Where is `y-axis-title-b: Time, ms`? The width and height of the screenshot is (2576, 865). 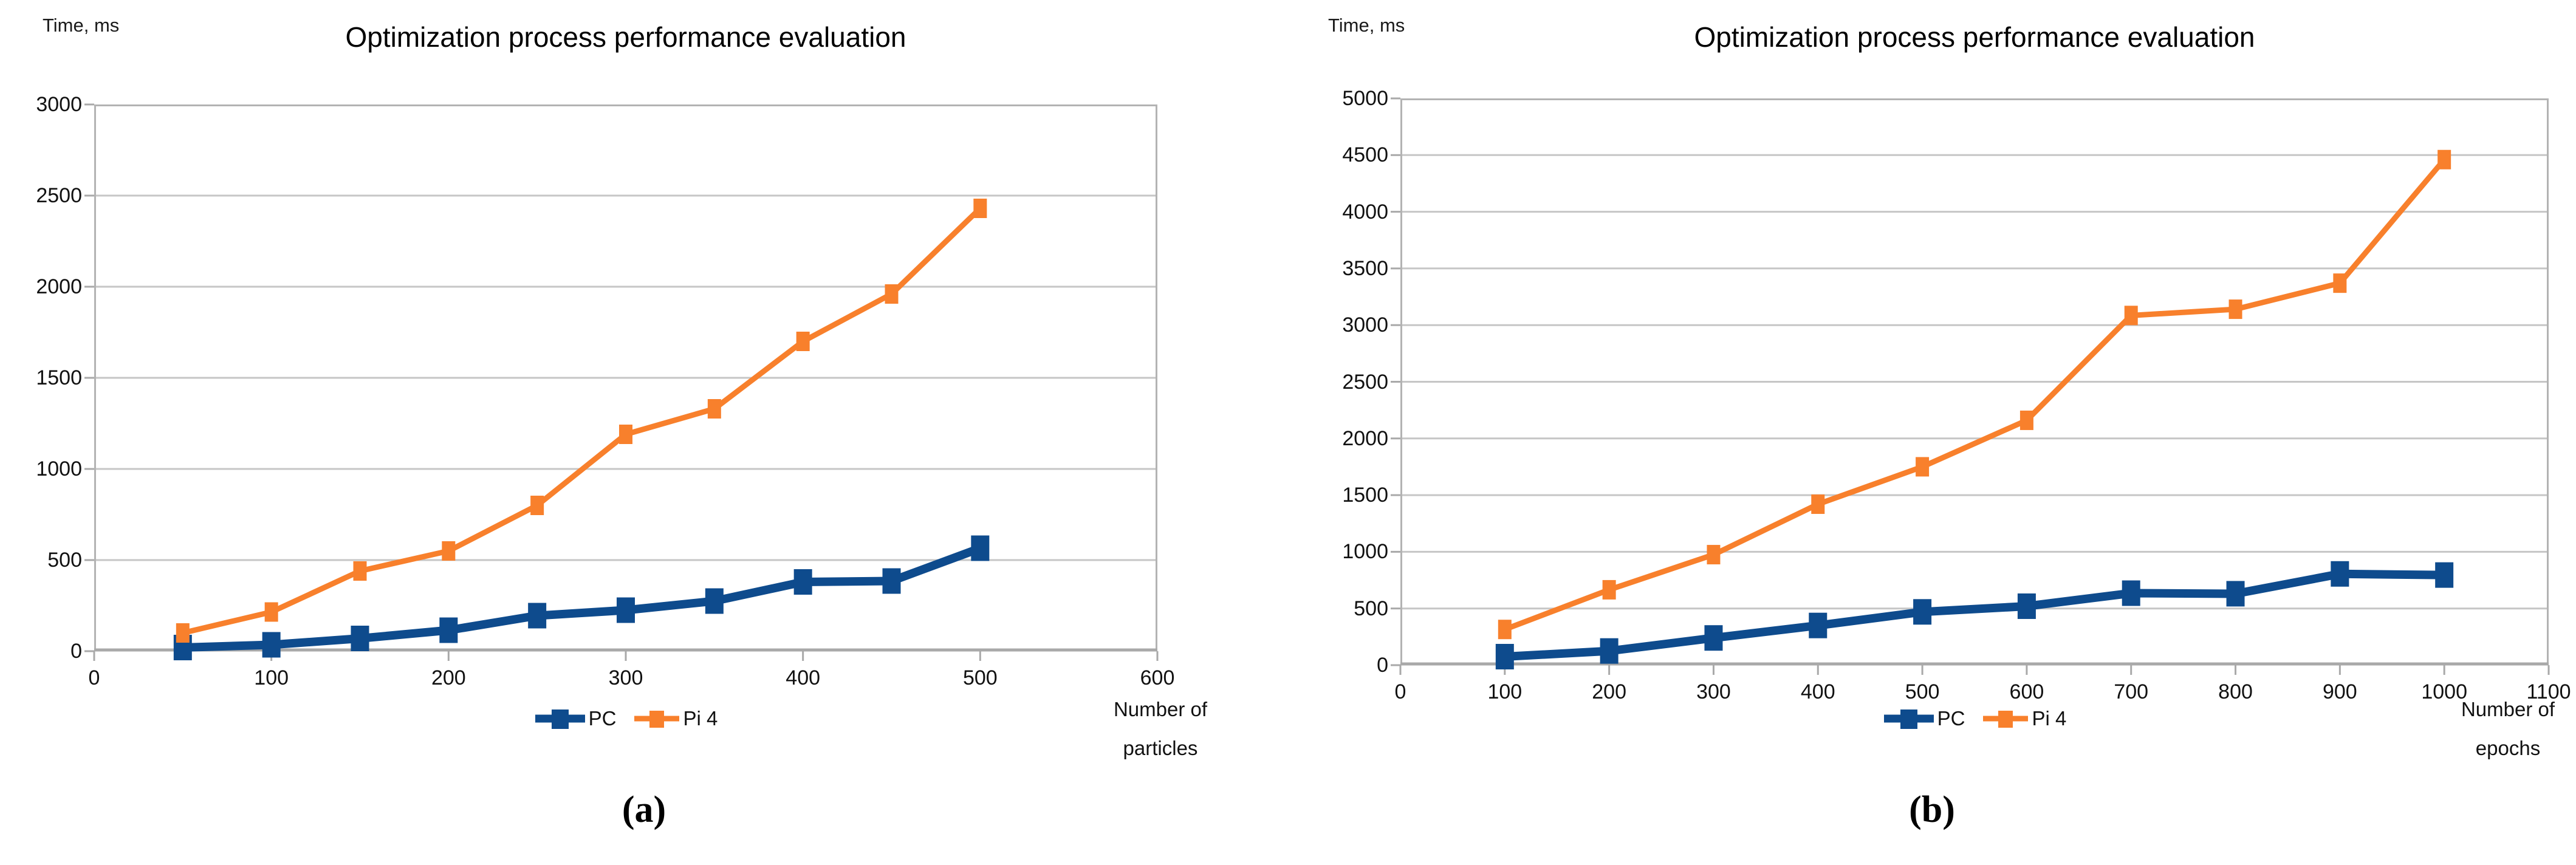 y-axis-title-b: Time, ms is located at coordinates (1367, 25).